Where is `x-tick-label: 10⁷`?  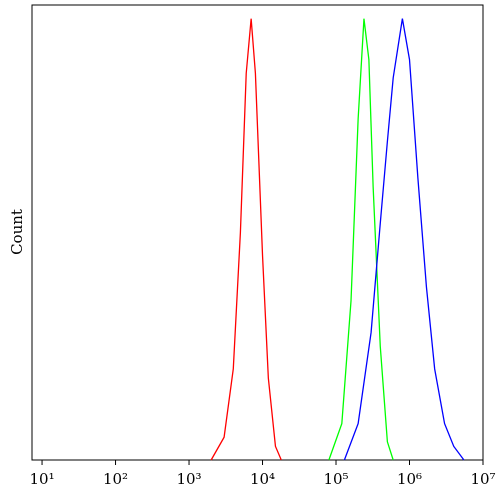 x-tick-label: 10⁷ is located at coordinates (482, 479).